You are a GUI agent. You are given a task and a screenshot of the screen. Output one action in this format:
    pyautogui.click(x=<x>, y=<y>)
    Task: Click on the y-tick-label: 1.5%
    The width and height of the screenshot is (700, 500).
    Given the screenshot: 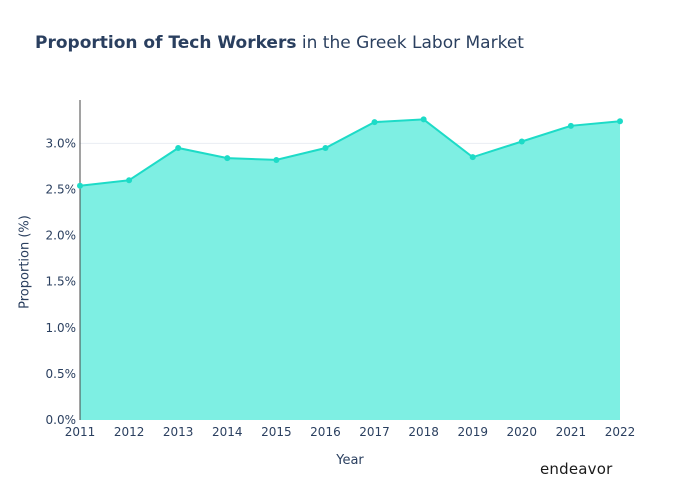 What is the action you would take?
    pyautogui.click(x=61, y=282)
    